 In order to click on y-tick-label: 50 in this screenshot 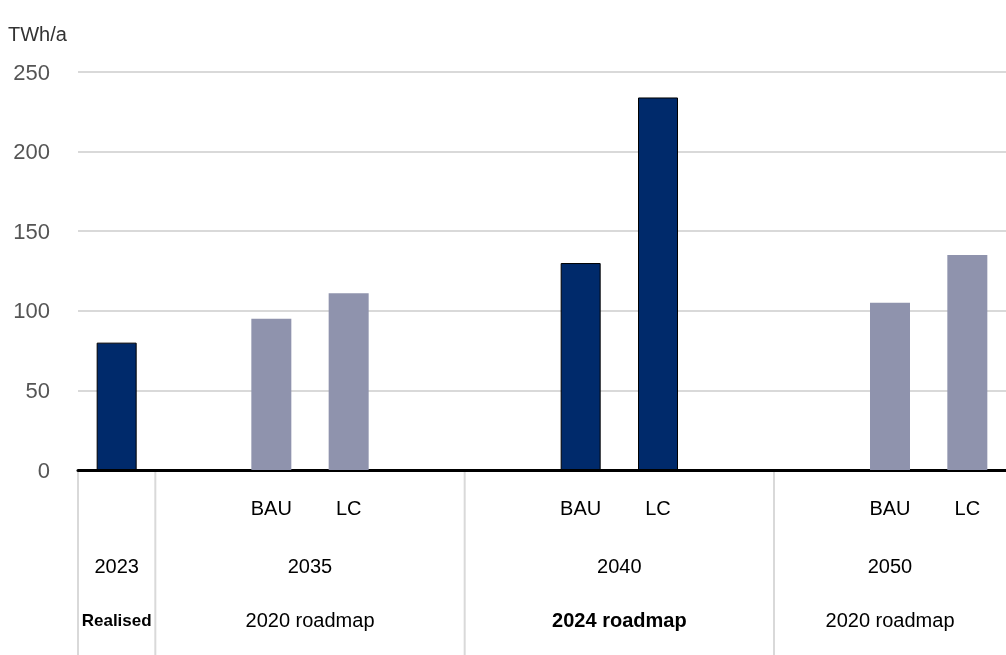, I will do `click(37, 390)`.